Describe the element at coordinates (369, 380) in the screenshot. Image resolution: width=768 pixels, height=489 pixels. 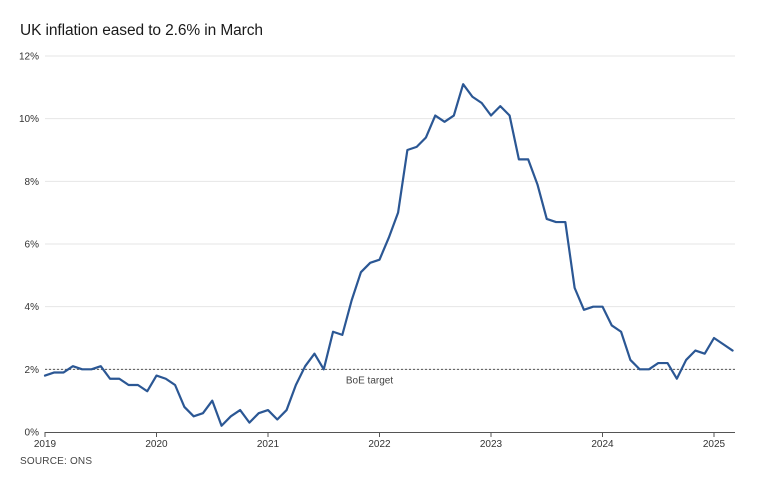
I see `boe-target-label: BoE target` at that location.